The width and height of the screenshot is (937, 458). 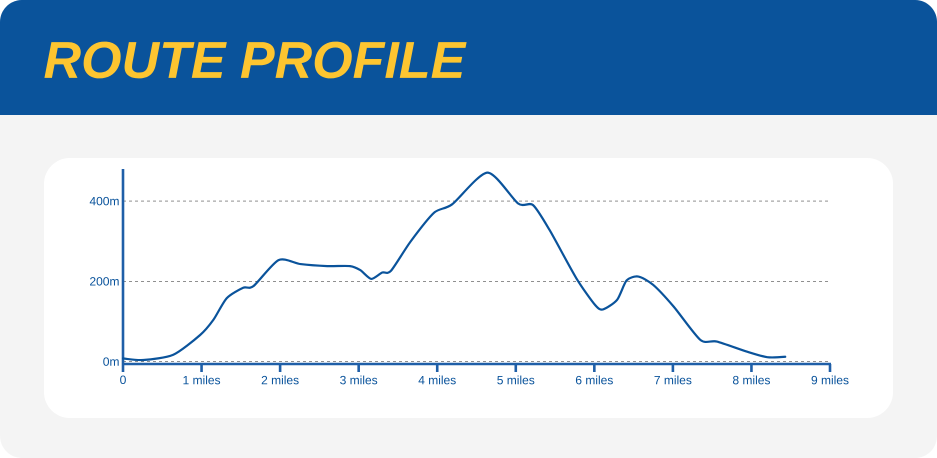 I want to click on x-tick-label: 2 miles, so click(x=280, y=380).